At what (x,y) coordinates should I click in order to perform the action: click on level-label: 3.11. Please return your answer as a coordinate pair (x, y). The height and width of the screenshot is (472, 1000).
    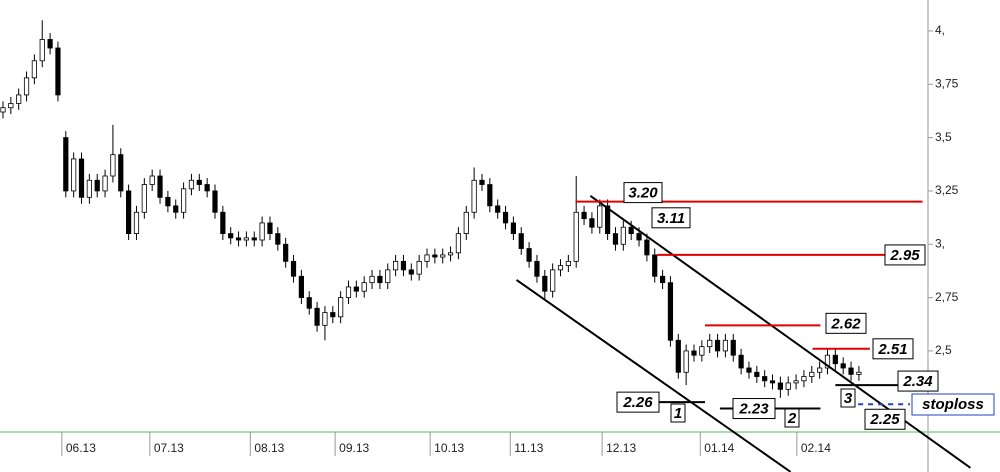
    Looking at the image, I should click on (671, 218).